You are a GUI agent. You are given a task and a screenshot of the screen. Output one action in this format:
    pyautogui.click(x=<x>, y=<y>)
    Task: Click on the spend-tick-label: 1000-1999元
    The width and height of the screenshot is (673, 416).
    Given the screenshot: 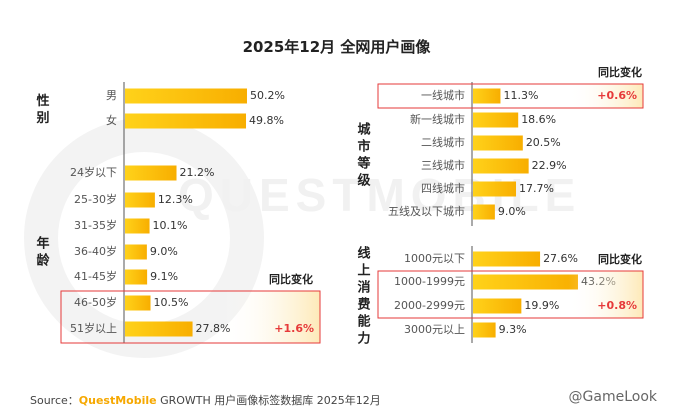 What is the action you would take?
    pyautogui.click(x=429, y=281)
    